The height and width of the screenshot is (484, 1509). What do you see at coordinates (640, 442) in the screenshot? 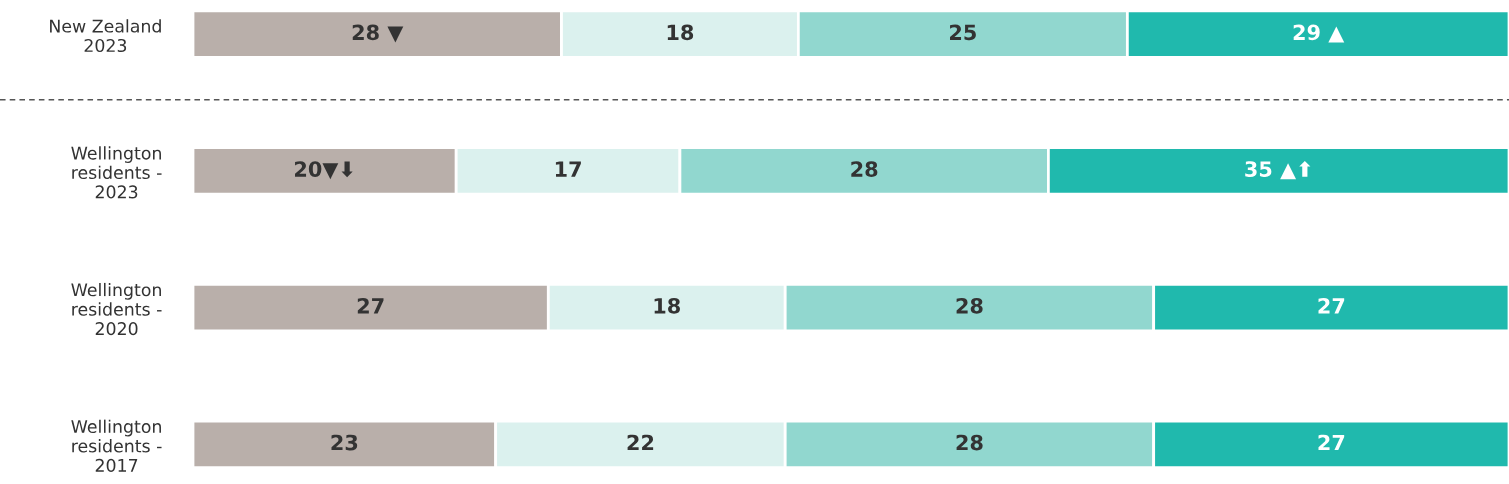
I see `data-label: 22` at bounding box center [640, 442].